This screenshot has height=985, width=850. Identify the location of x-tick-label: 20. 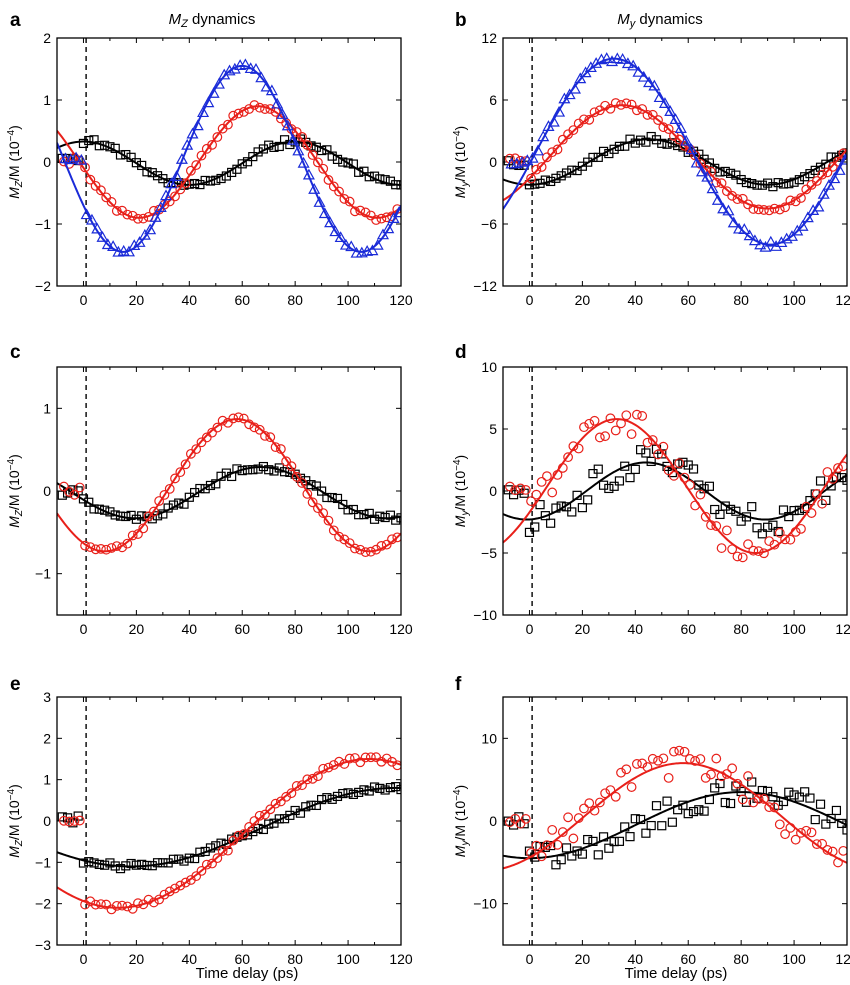
(583, 959).